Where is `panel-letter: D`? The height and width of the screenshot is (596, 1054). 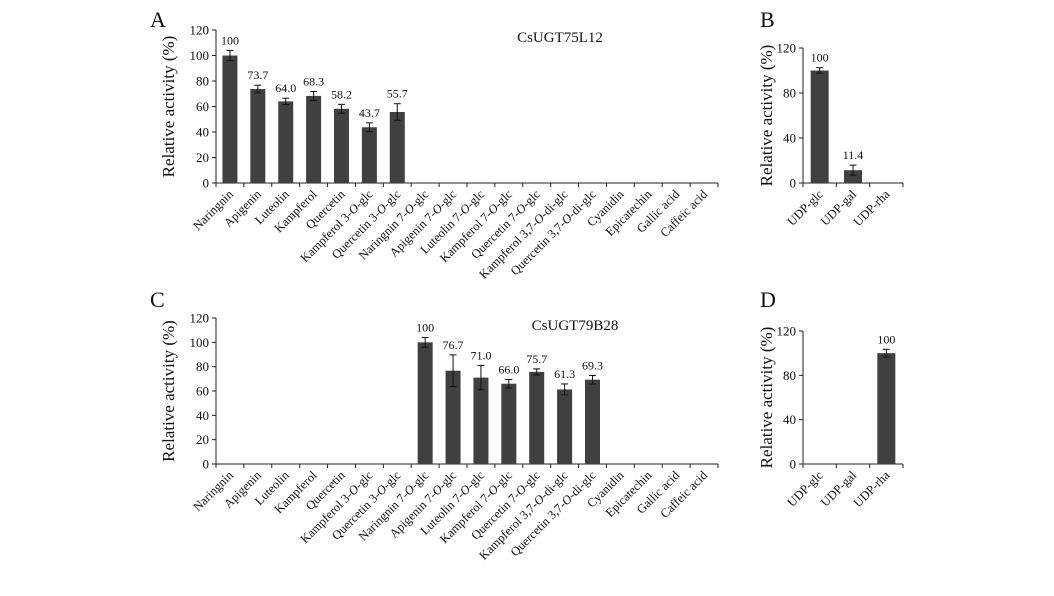 panel-letter: D is located at coordinates (768, 299).